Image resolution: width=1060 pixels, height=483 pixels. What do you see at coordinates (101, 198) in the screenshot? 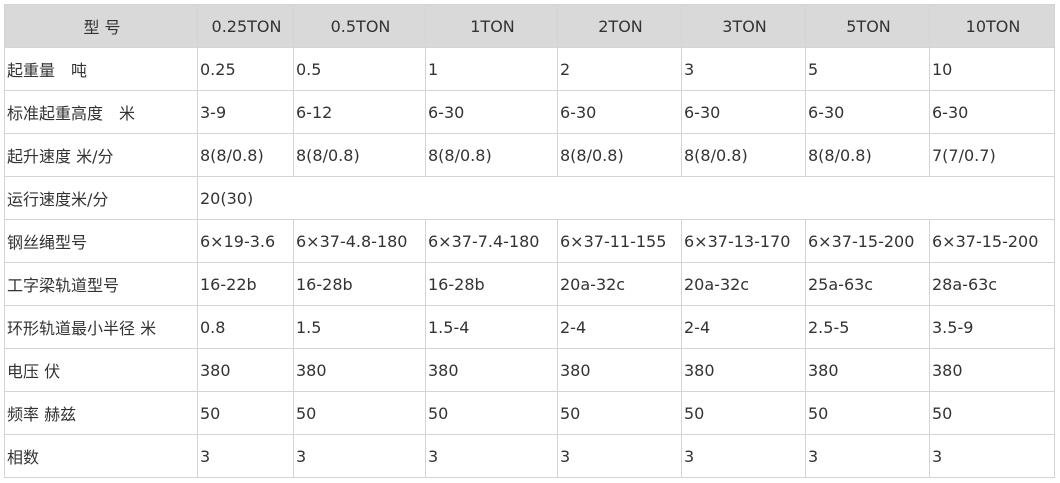
I see `row-label: 运行速度米/分` at bounding box center [101, 198].